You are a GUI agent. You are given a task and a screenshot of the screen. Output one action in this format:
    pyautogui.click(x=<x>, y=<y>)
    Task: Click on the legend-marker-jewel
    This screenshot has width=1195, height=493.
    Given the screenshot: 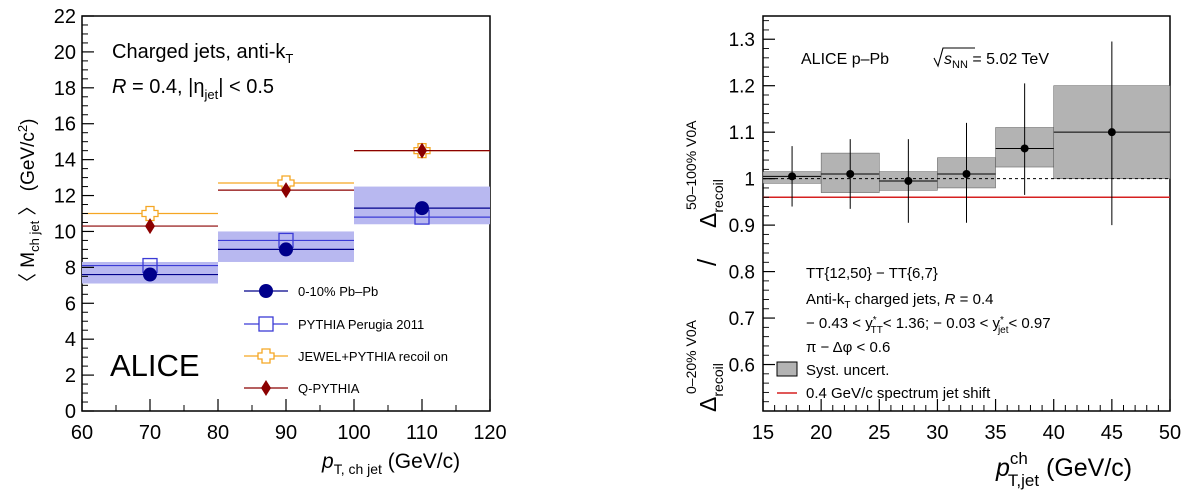 What is the action you would take?
    pyautogui.click(x=266, y=356)
    